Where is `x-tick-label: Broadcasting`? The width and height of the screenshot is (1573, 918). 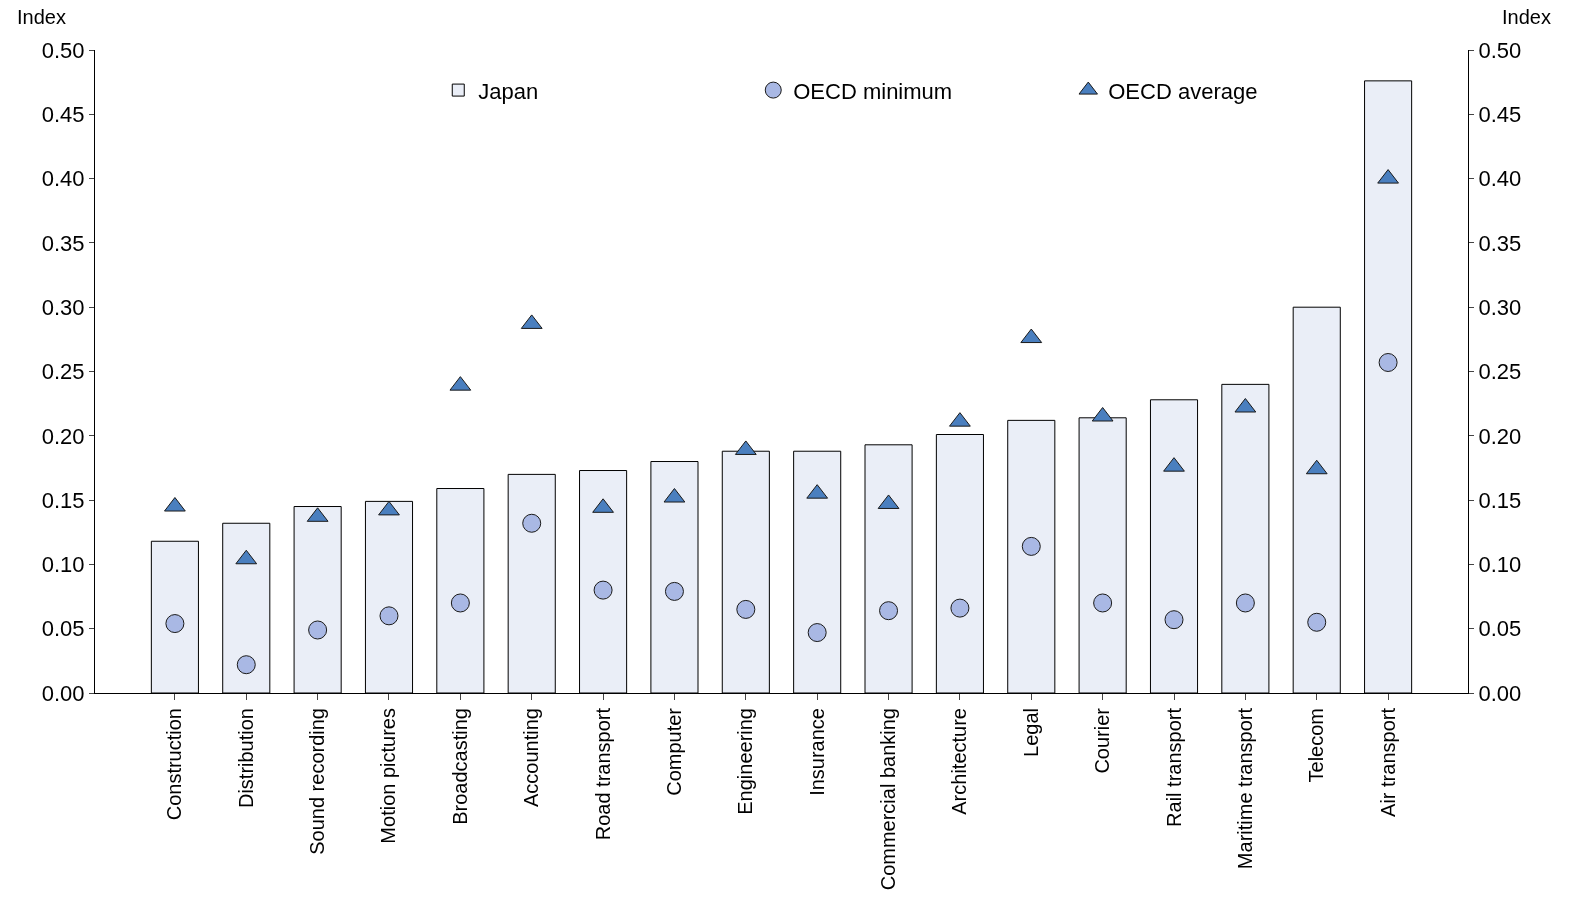 x-tick-label: Broadcasting is located at coordinates (459, 766).